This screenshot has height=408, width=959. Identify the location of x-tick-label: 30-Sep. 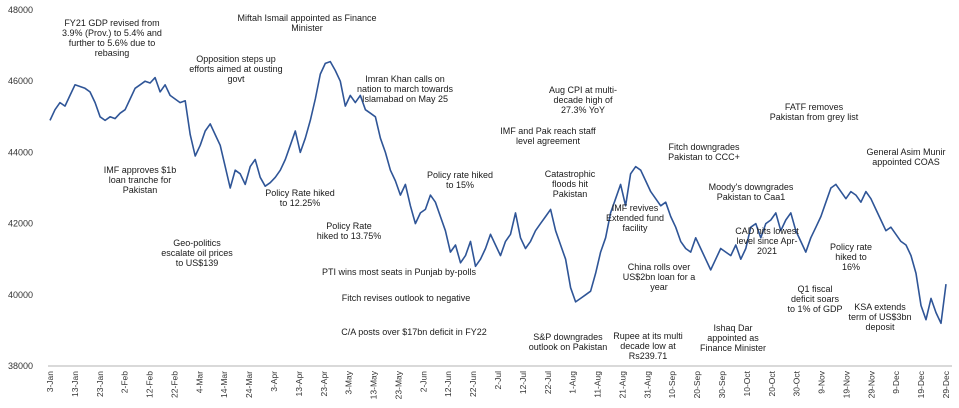
(722, 385).